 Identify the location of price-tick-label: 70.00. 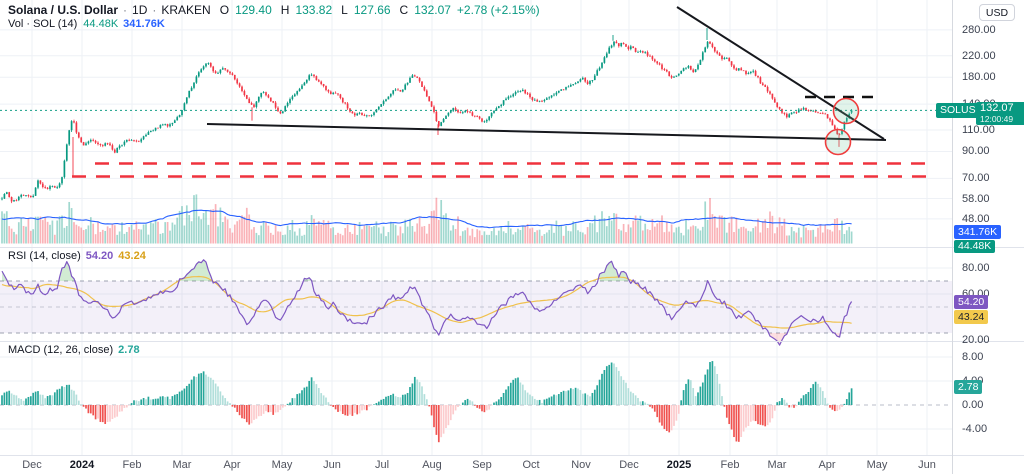
(976, 178).